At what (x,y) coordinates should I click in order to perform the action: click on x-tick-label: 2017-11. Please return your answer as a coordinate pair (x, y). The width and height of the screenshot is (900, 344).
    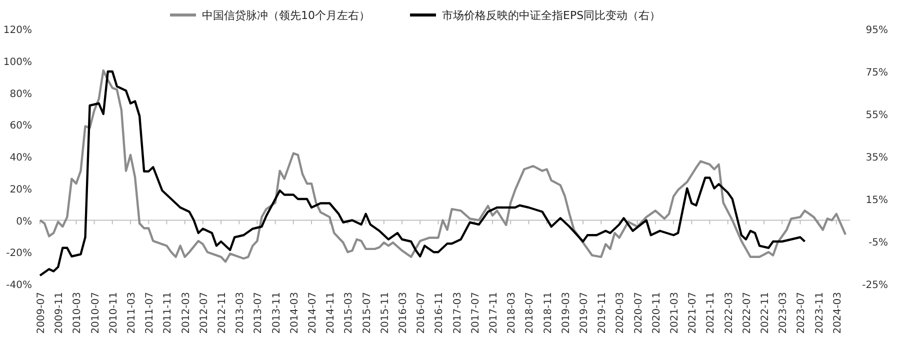
    Looking at the image, I should click on (494, 313).